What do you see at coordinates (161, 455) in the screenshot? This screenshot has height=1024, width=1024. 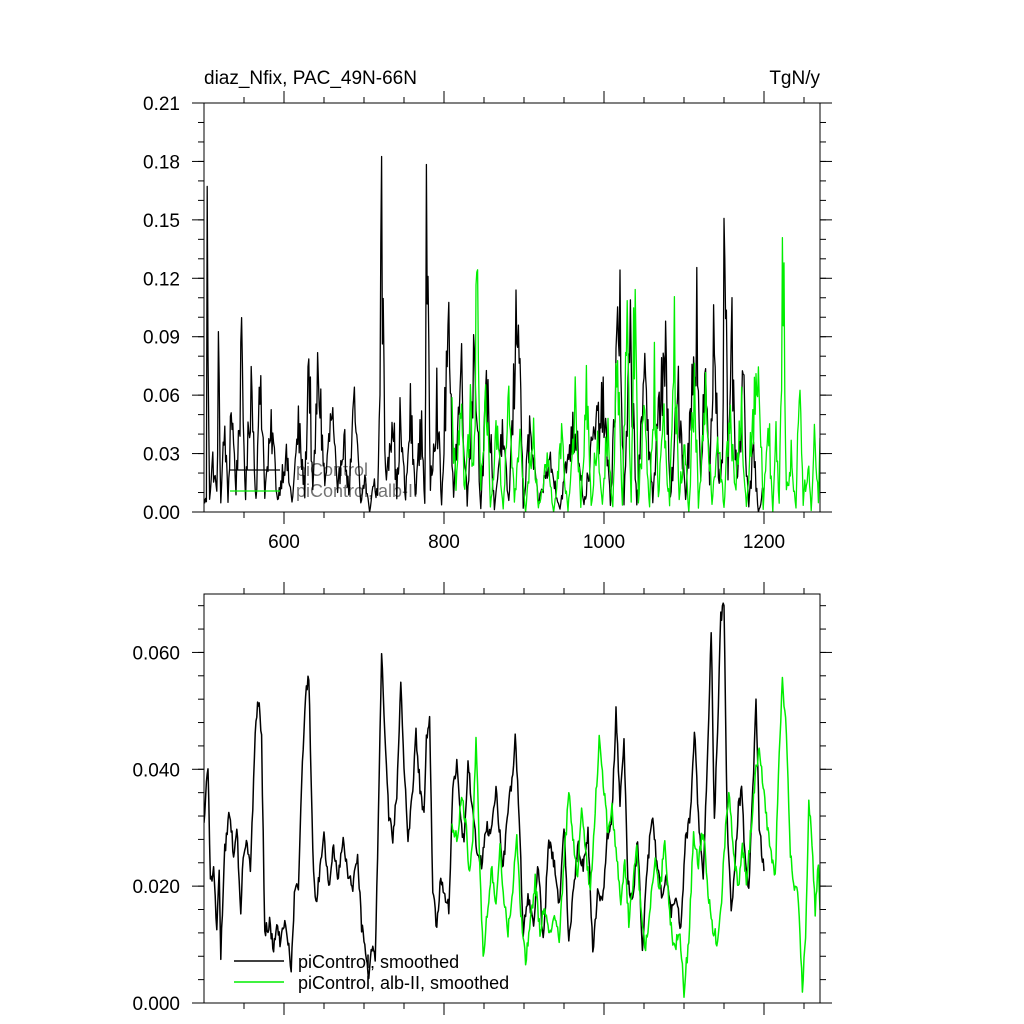 I see `y-tick-label: 0.03` at bounding box center [161, 455].